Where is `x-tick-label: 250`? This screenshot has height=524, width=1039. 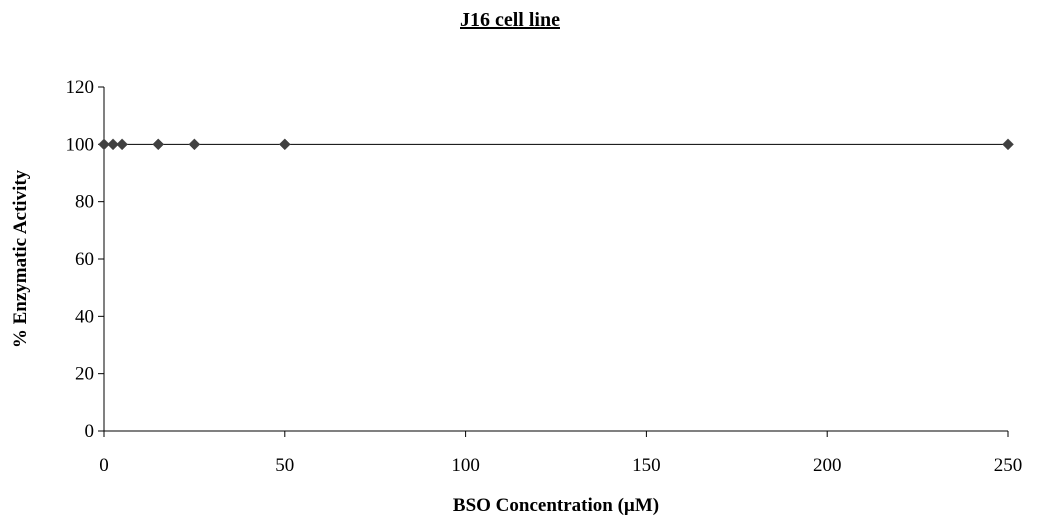
x-tick-label: 250 is located at coordinates (1008, 465).